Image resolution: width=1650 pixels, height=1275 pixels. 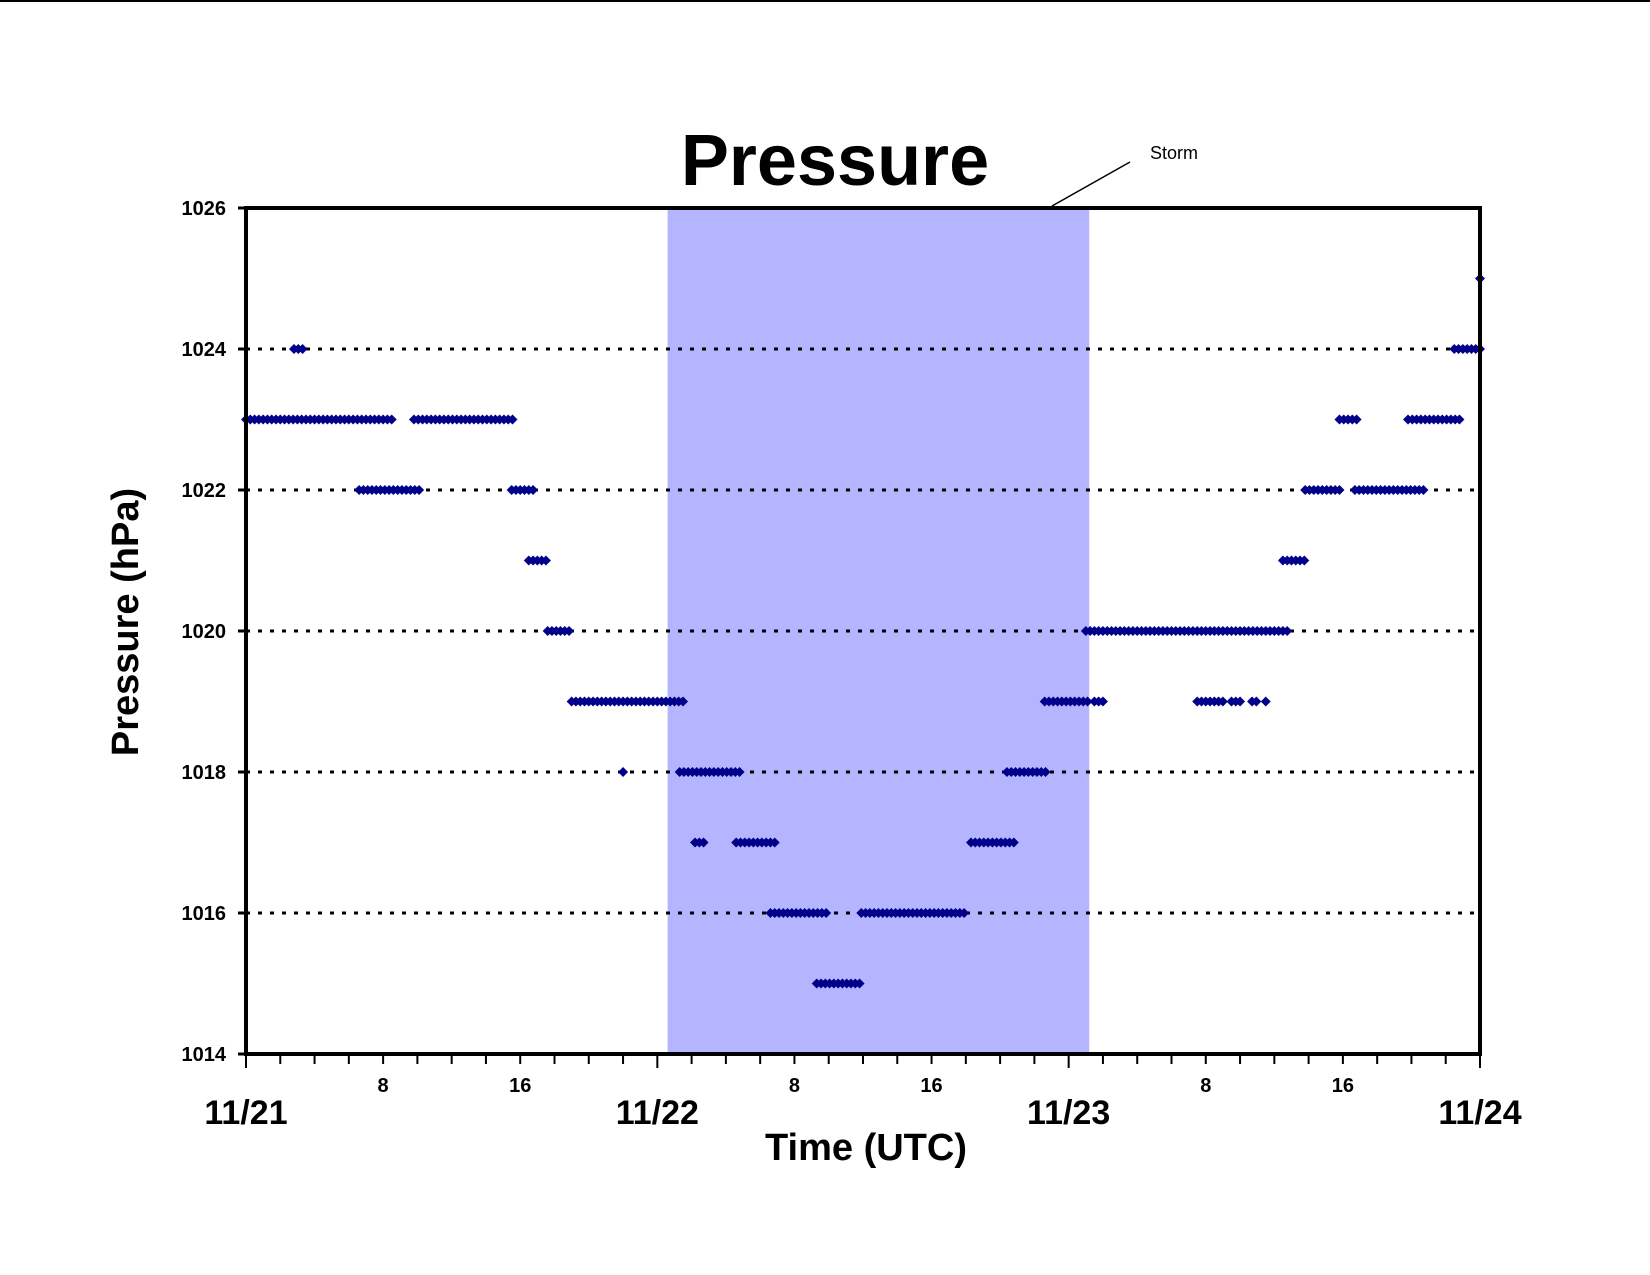 What do you see at coordinates (204, 1055) in the screenshot?
I see `y-tick-label: 1014` at bounding box center [204, 1055].